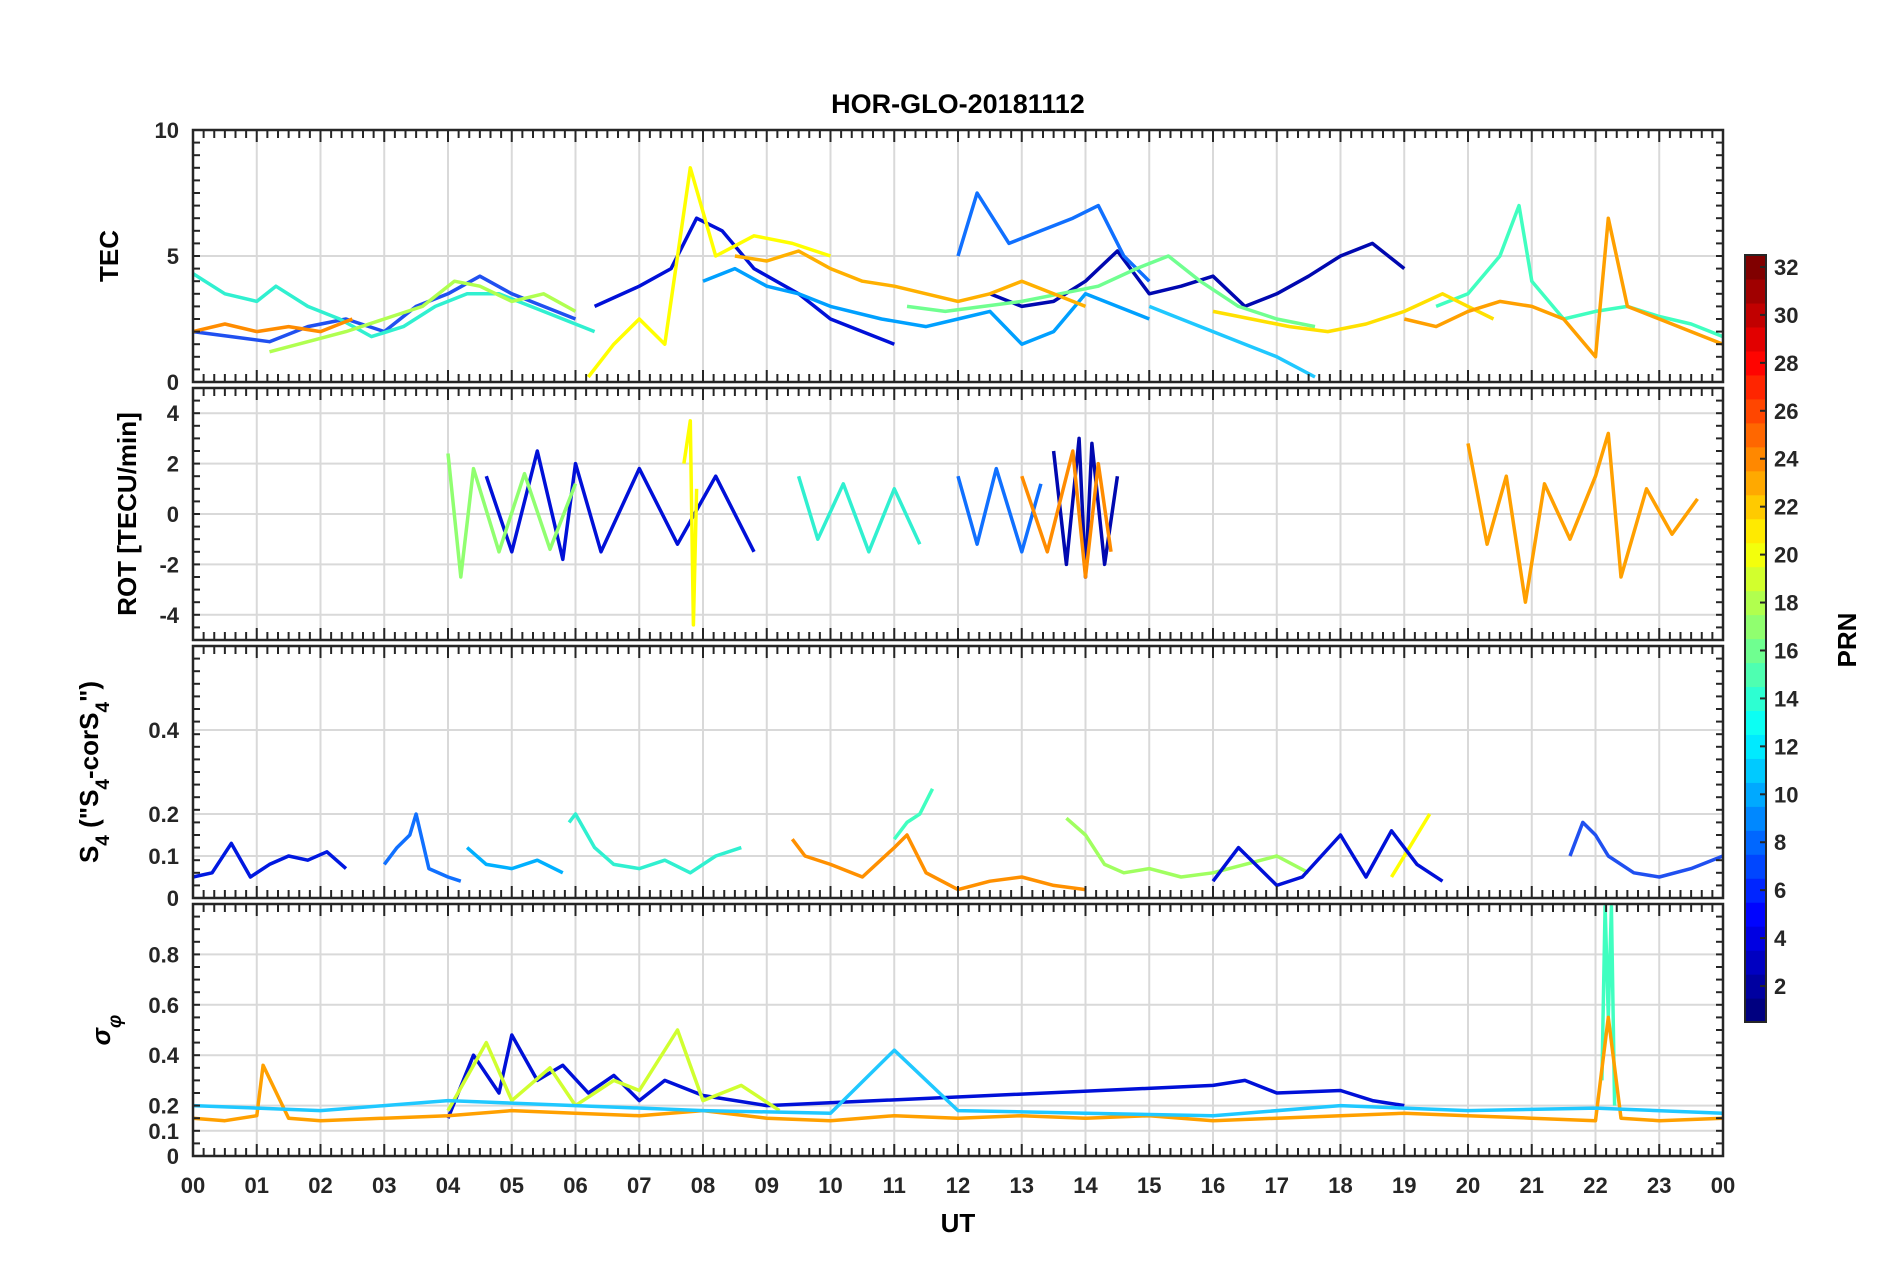 The image size is (1902, 1272). I want to click on x-tick-label: 22, so click(1595, 1185).